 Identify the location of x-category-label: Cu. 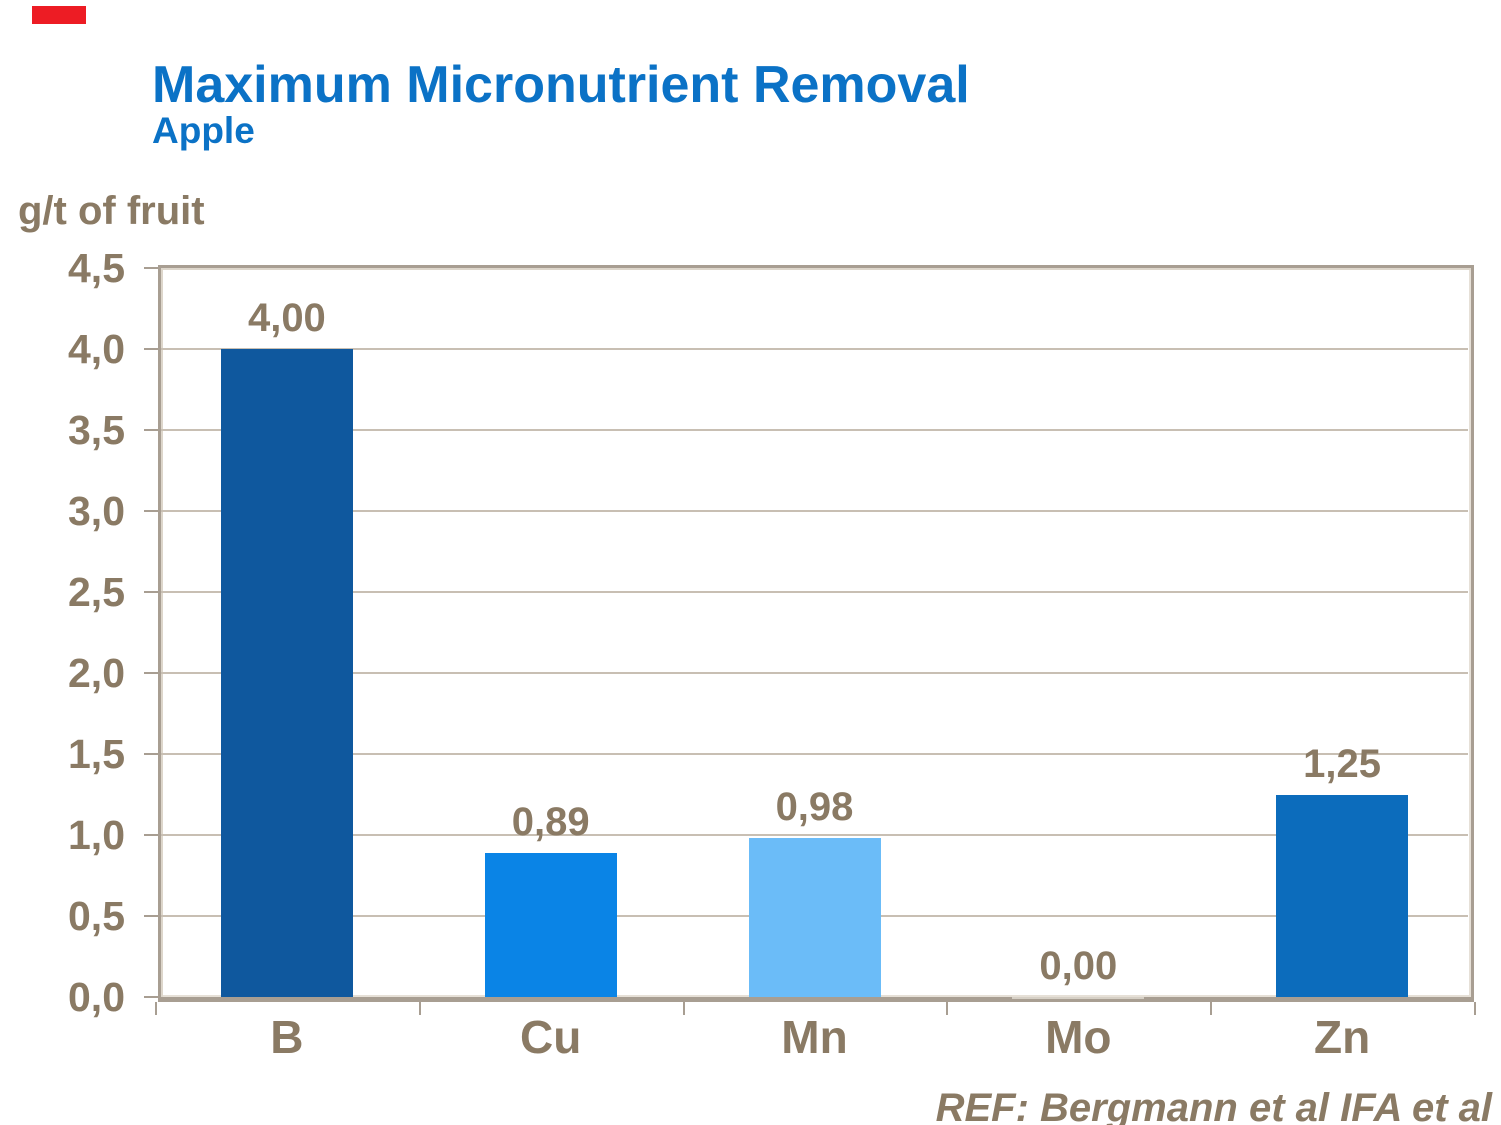
(551, 1037).